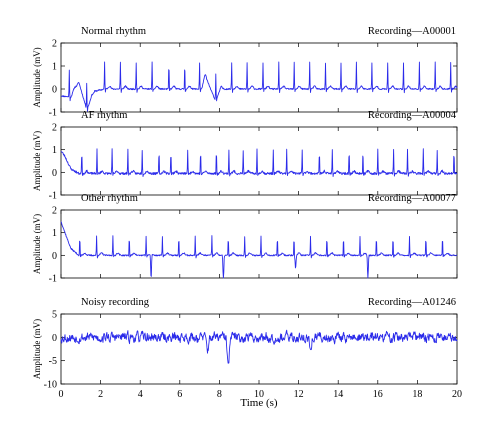 The height and width of the screenshot is (425, 480). What do you see at coordinates (104, 115) in the screenshot?
I see `panel-title: AF rhythm` at bounding box center [104, 115].